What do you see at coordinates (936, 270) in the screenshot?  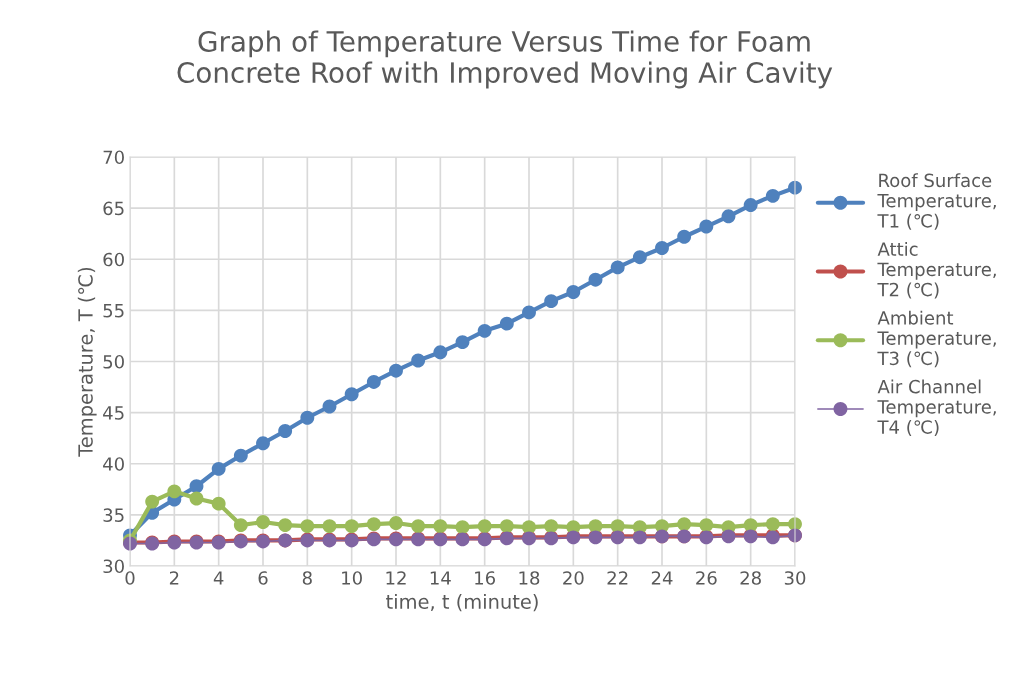 I see `legend-label: Attic Temperature, T2 (℃)` at bounding box center [936, 270].